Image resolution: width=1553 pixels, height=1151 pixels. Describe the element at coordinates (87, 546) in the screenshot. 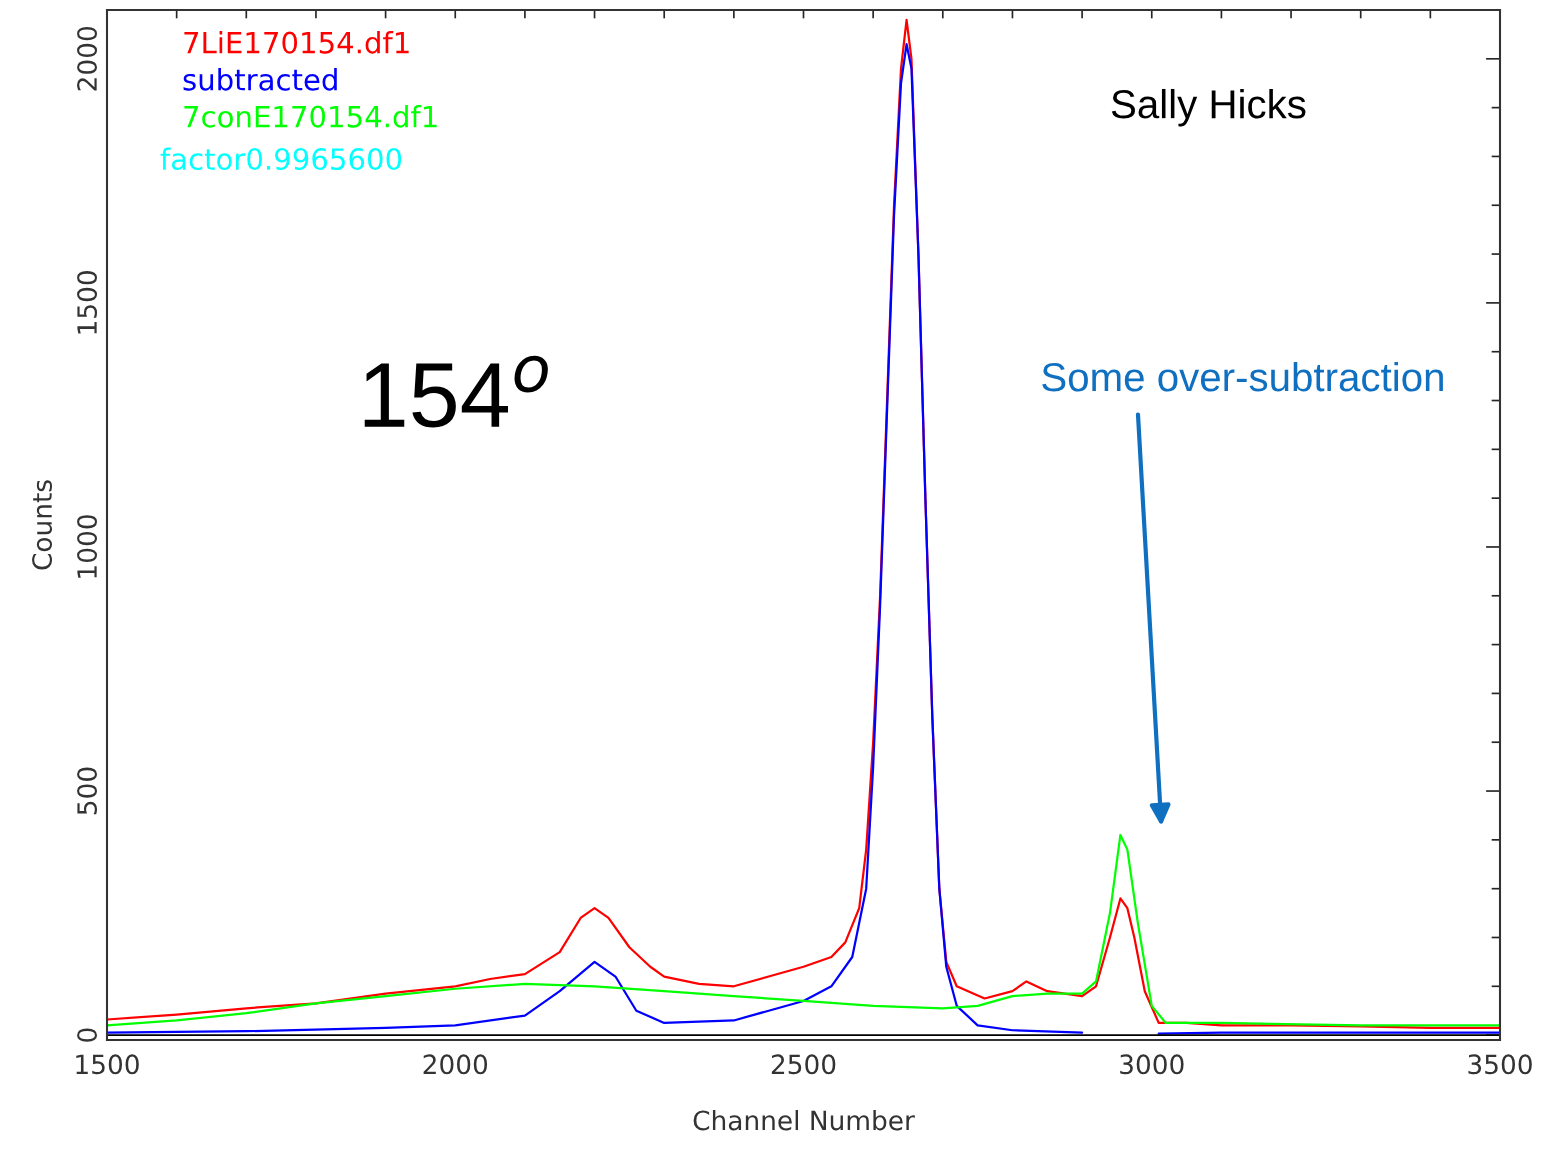

I see `y-tick-label: 1000` at that location.